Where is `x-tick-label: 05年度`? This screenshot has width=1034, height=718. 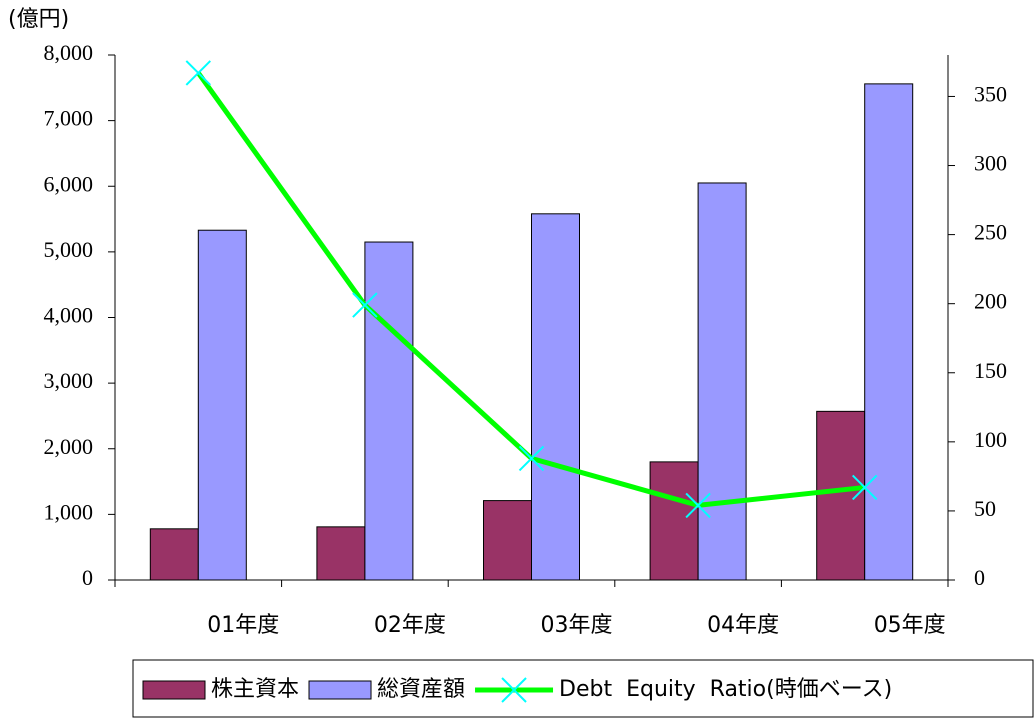
x-tick-label: 05年度 is located at coordinates (910, 625).